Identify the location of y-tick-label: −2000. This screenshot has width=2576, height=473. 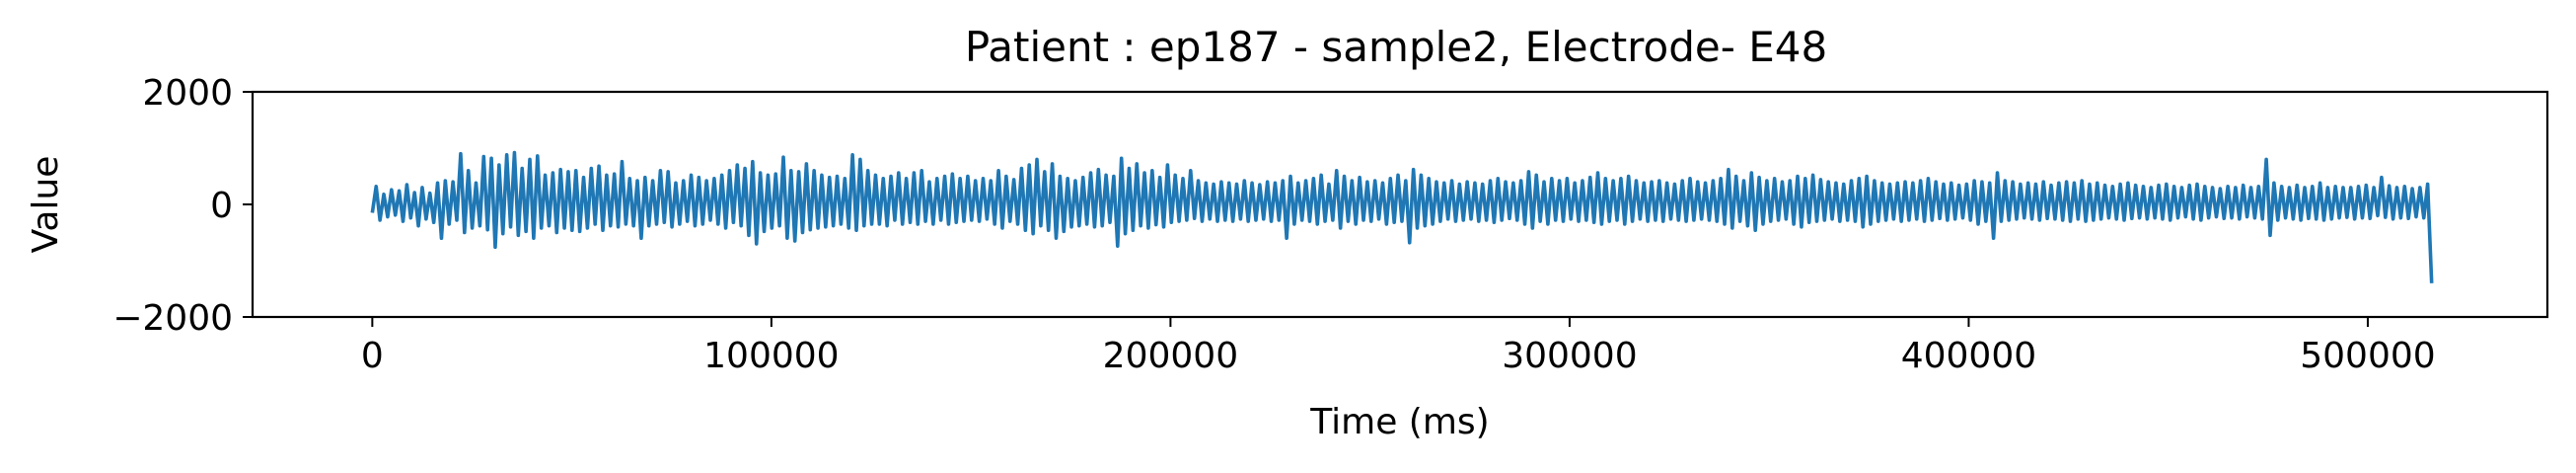
(172, 318).